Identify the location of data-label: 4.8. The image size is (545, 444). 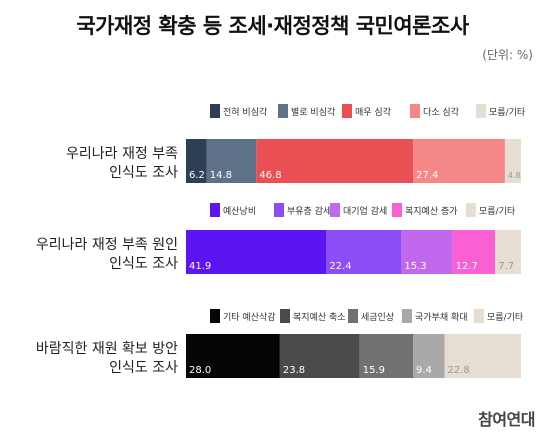
(514, 175).